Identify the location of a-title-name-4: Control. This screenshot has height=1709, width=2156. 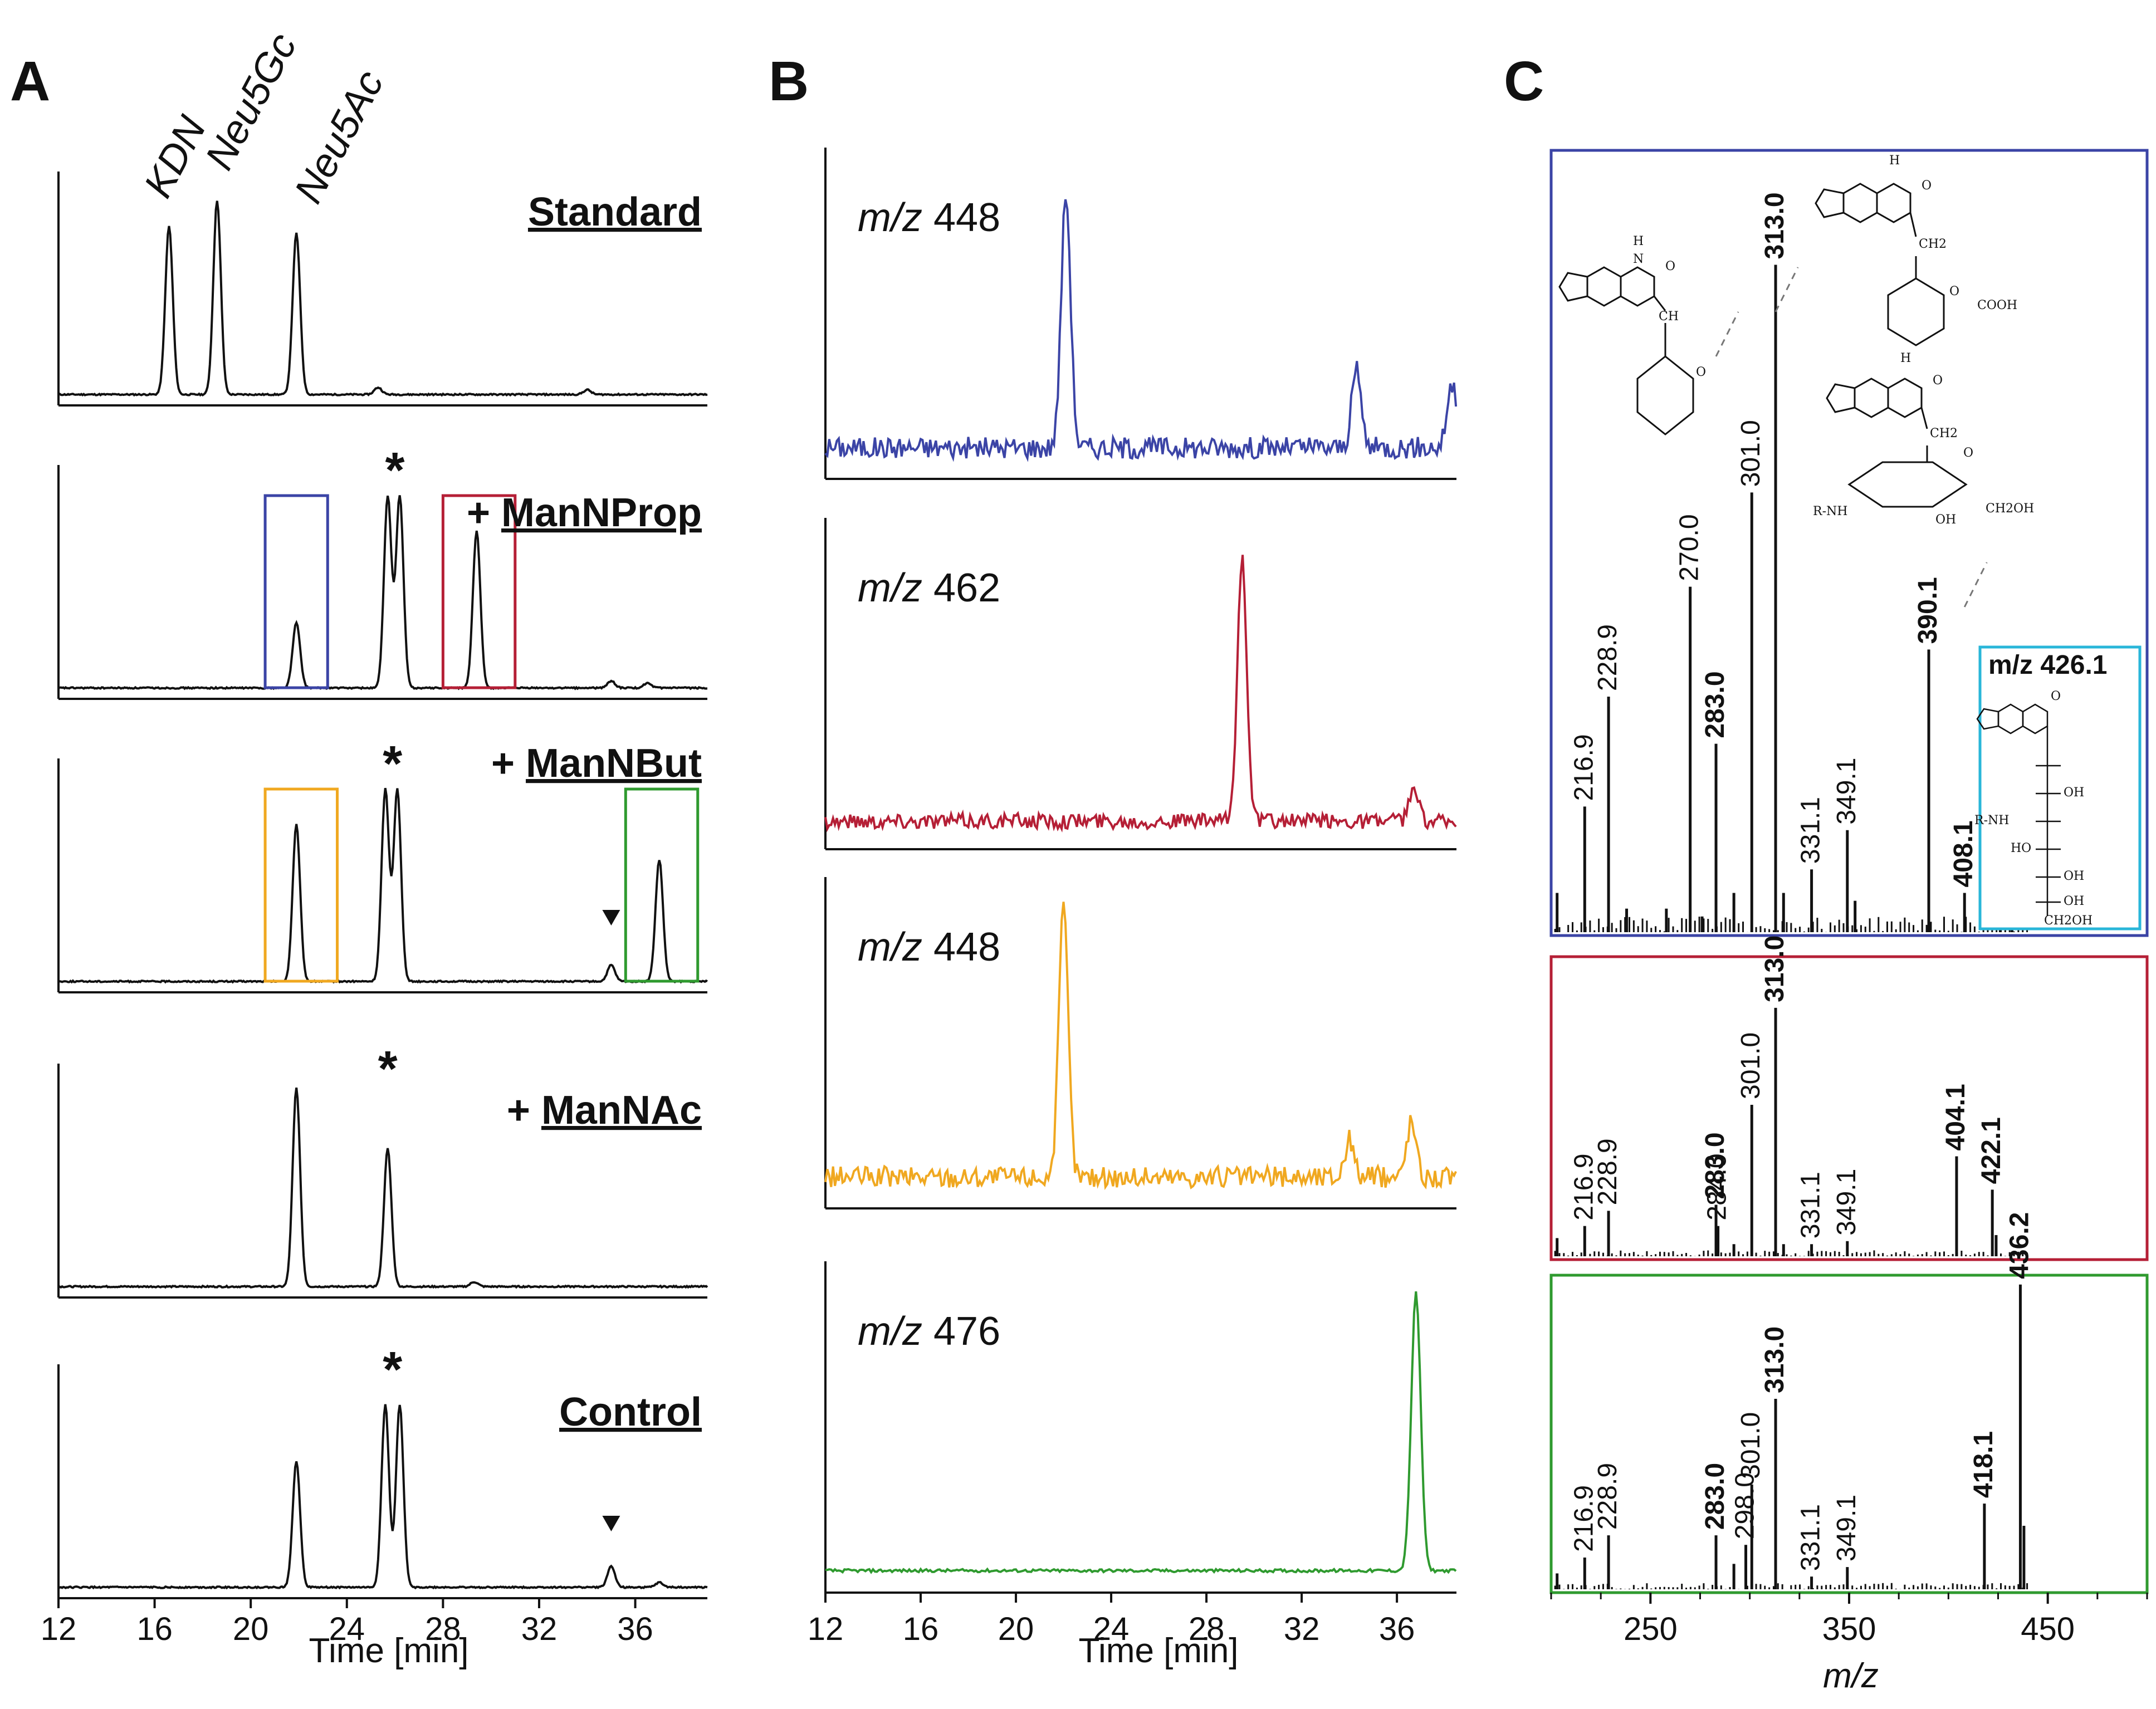
(630, 1412).